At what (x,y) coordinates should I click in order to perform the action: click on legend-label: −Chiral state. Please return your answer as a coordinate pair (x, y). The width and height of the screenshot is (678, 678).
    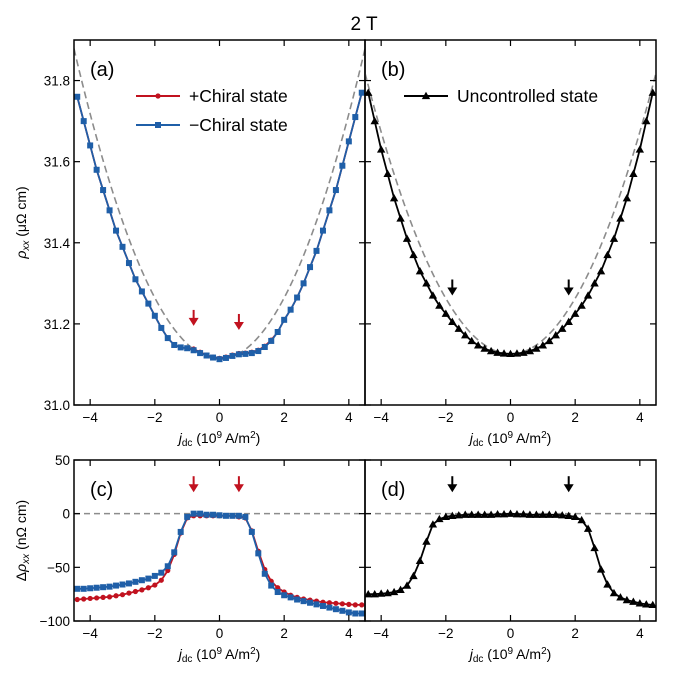
    Looking at the image, I should click on (238, 125).